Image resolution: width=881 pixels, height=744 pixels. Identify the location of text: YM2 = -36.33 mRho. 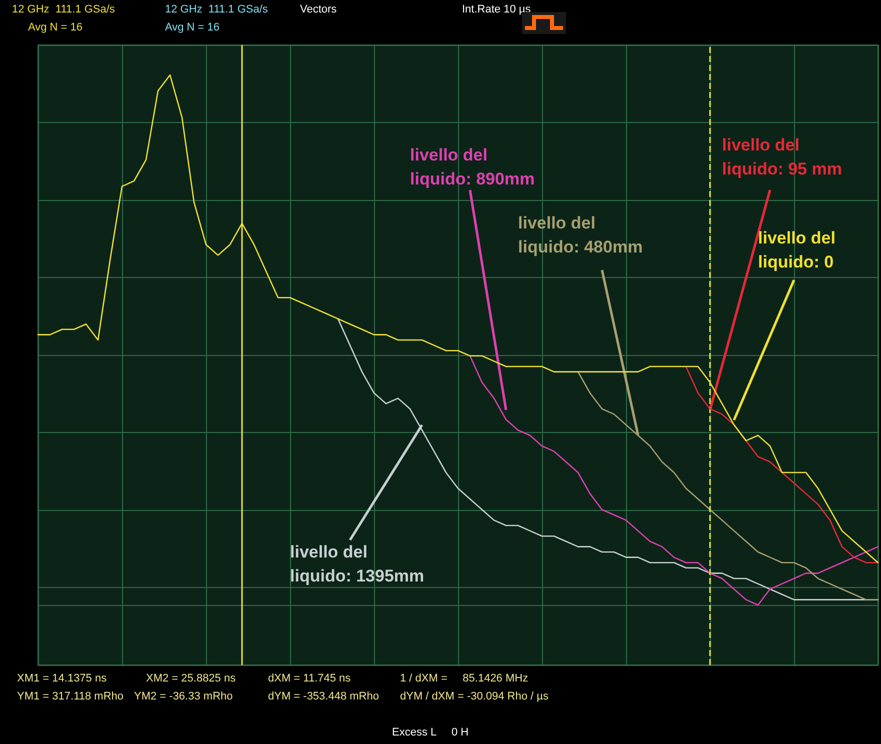
(183, 696).